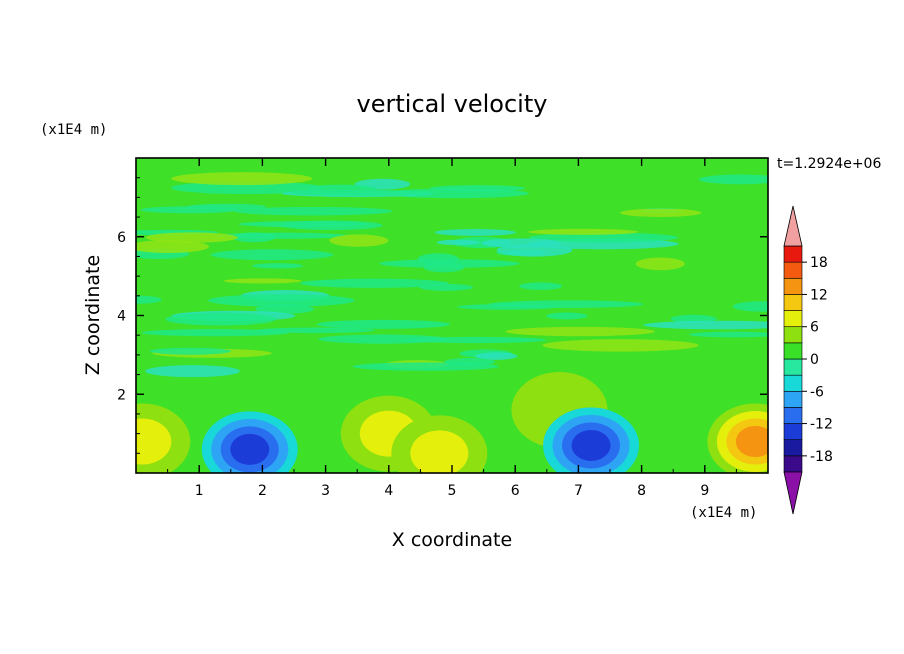 The height and width of the screenshot is (654, 904). What do you see at coordinates (121, 238) in the screenshot?
I see `y-tick-label: 6` at bounding box center [121, 238].